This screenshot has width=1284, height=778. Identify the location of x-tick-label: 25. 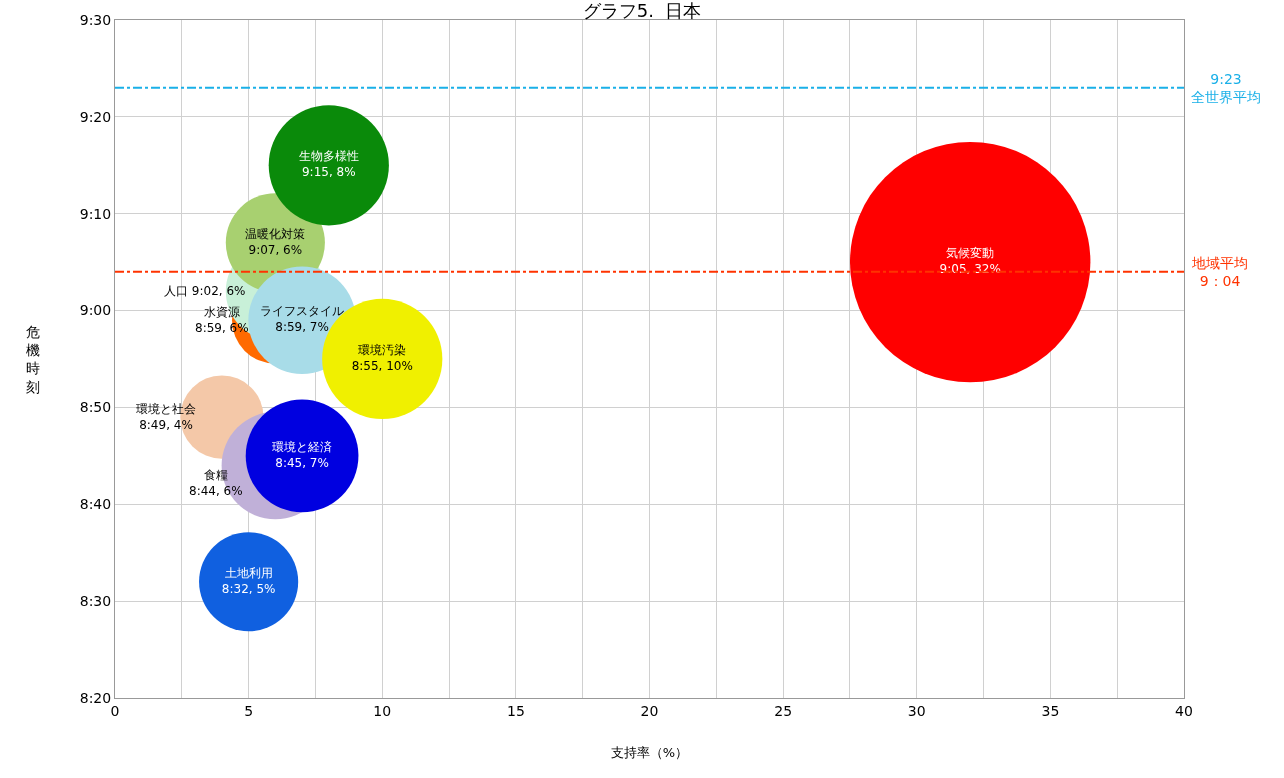
(783, 710).